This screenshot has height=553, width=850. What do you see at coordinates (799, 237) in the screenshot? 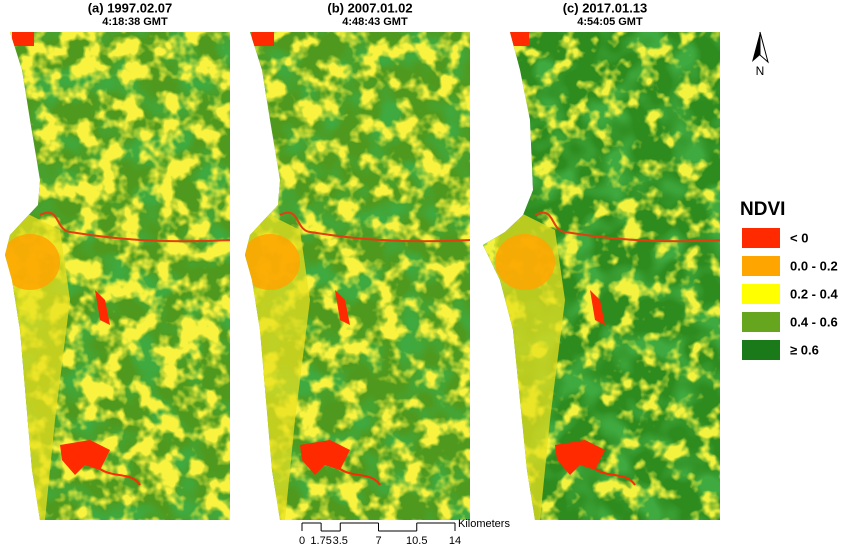
I see `legend-label: < 0` at bounding box center [799, 237].